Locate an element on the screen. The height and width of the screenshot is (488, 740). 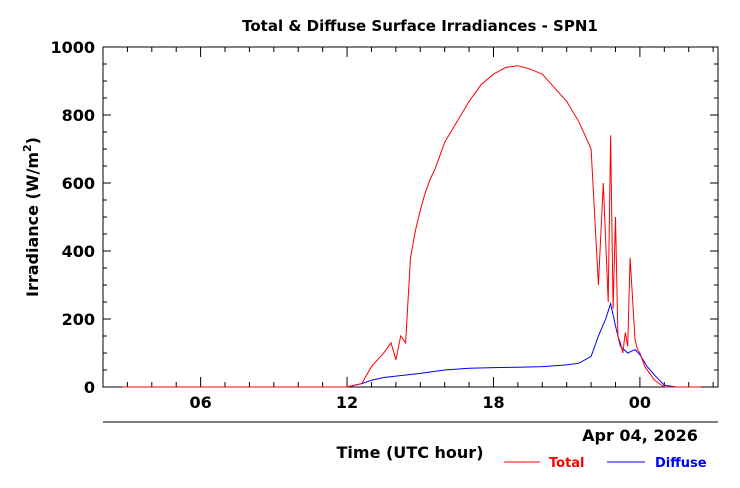
legend-item-diffuse: Diffuse is located at coordinates (657, 463).